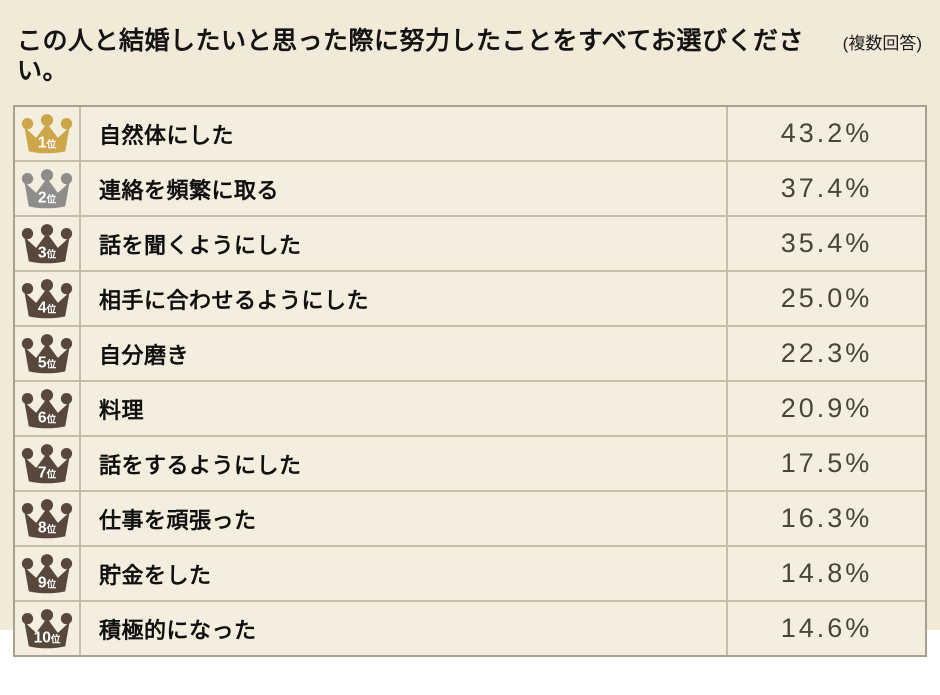 The image size is (940, 695). I want to click on title-bar: この人と結婚したいと思った際に努力したことをすべてお選びください。 (複数回答), so click(470, 43).